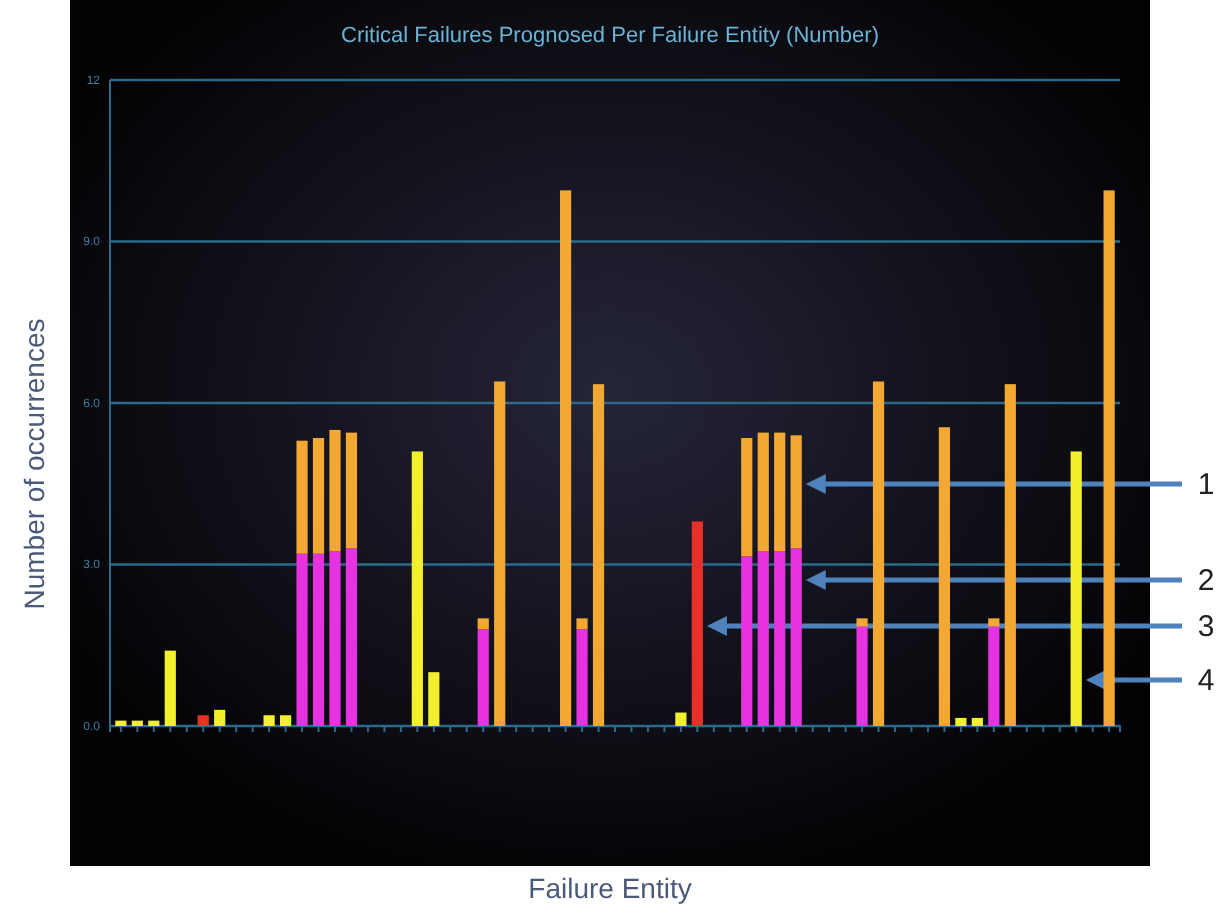  What do you see at coordinates (1206, 681) in the screenshot?
I see `text: 4` at bounding box center [1206, 681].